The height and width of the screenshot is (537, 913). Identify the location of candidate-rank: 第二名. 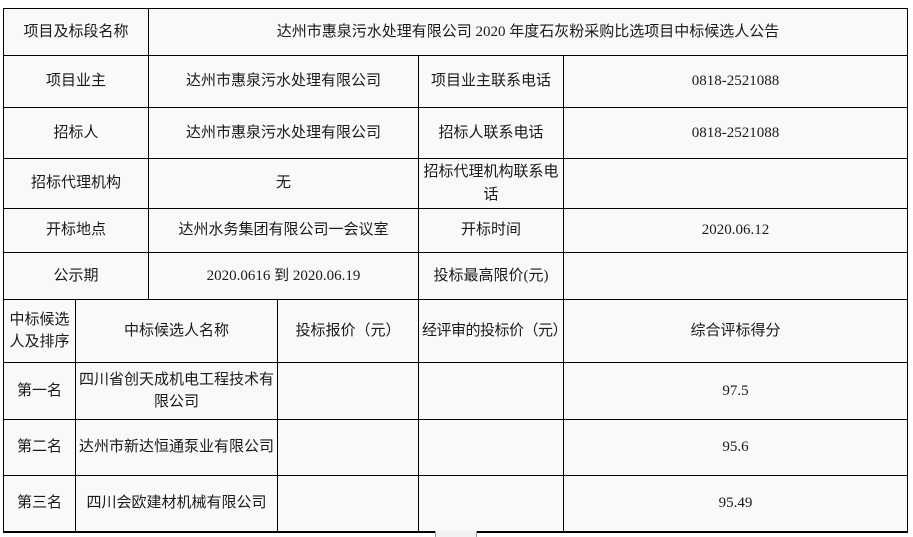
(39, 447).